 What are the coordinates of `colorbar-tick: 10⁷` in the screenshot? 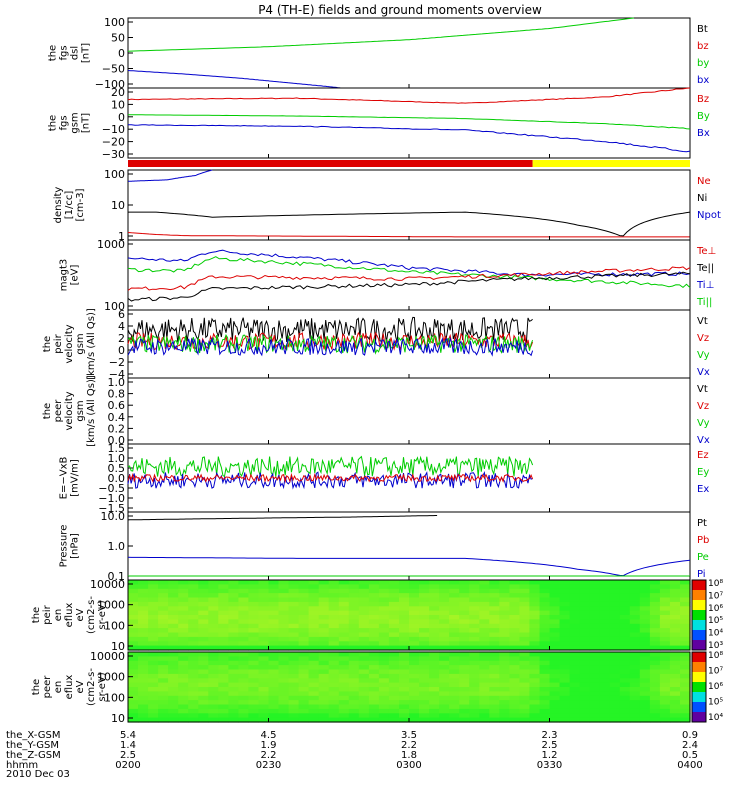 It's located at (715, 596).